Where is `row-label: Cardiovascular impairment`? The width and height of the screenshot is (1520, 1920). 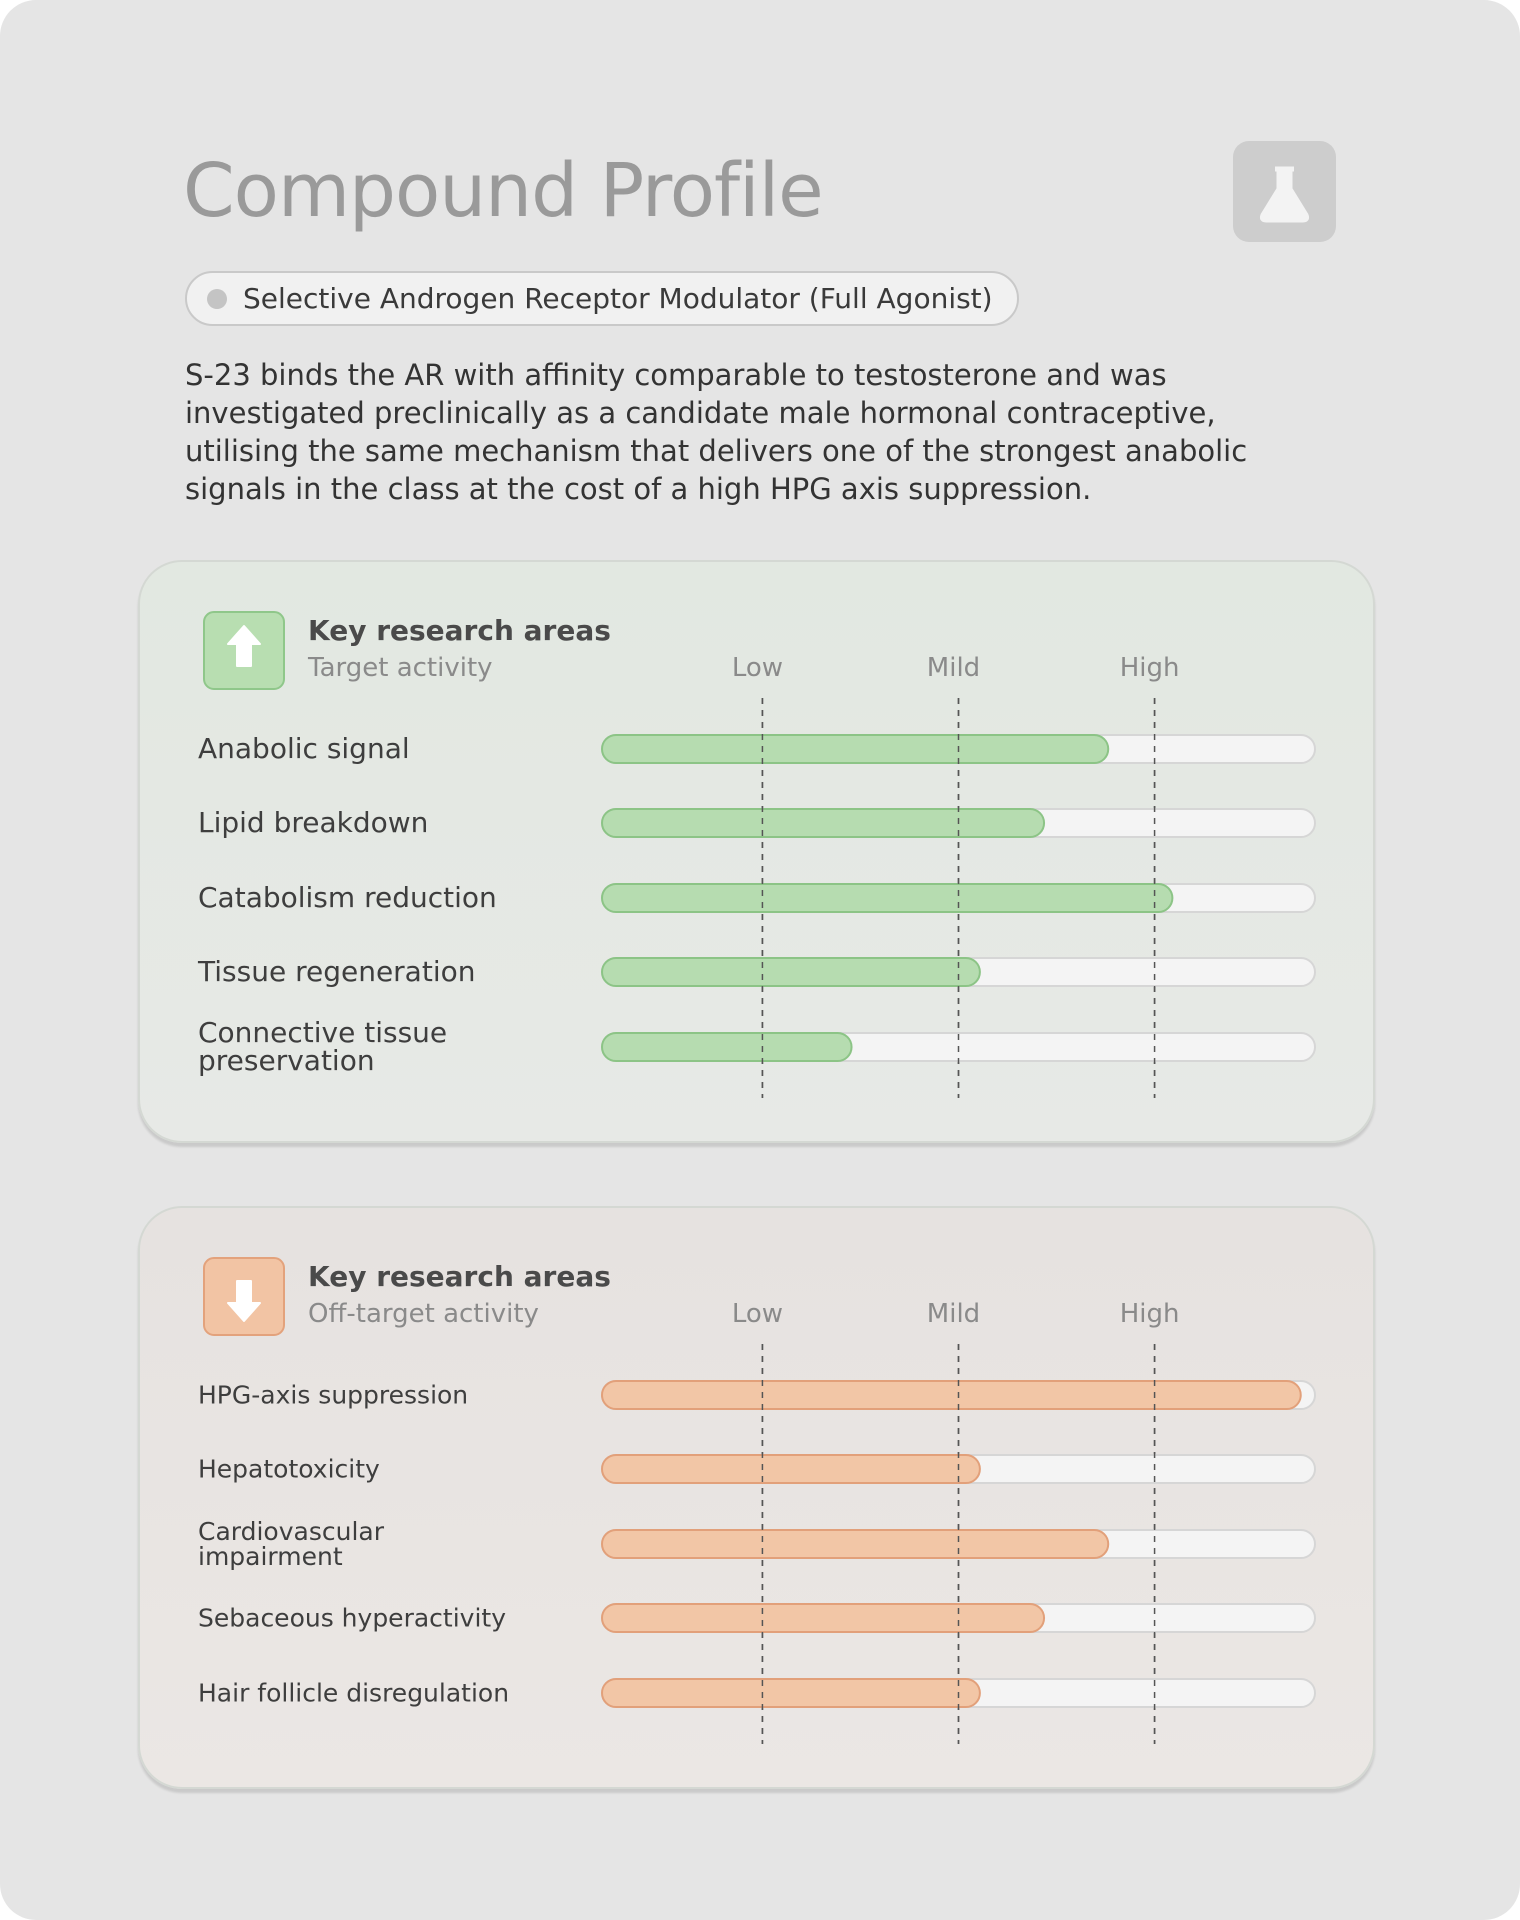 row-label: Cardiovascular impairment is located at coordinates (291, 1544).